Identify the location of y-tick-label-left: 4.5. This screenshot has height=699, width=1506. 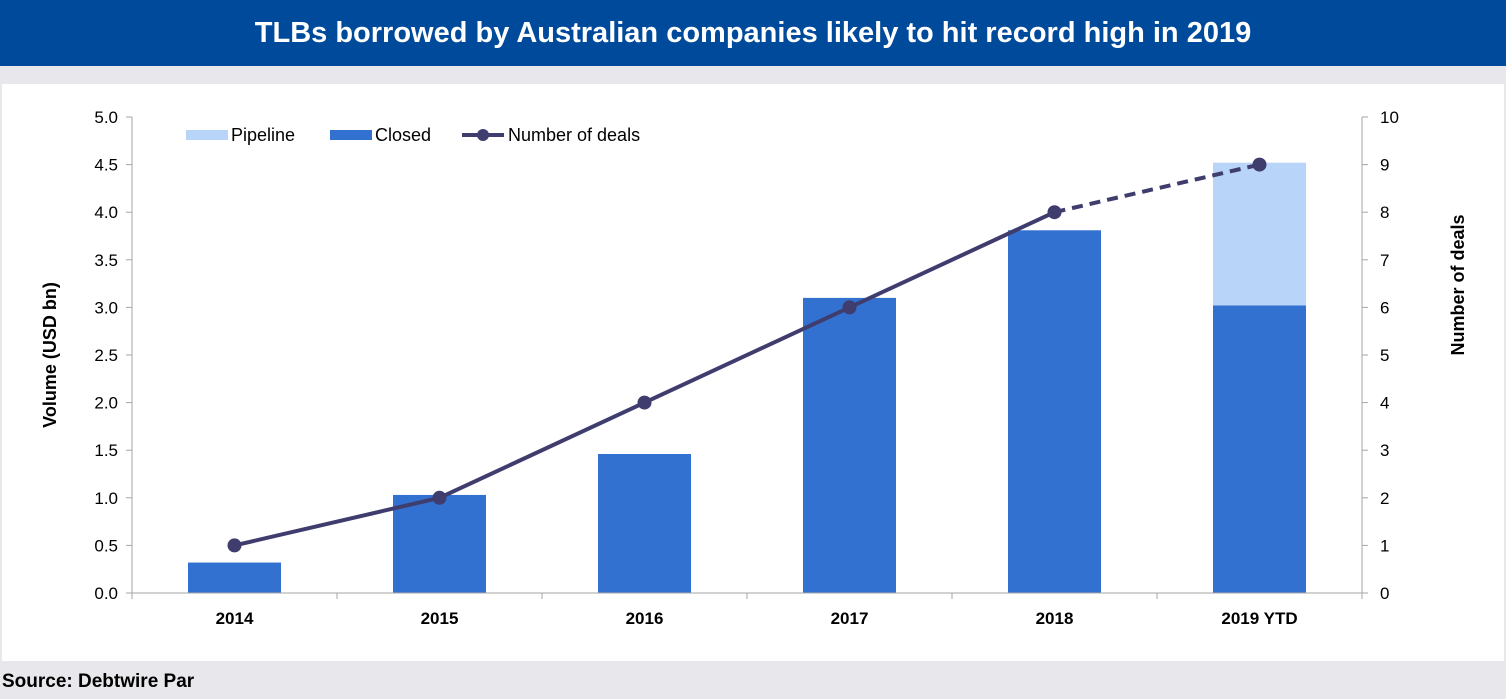
(106, 165).